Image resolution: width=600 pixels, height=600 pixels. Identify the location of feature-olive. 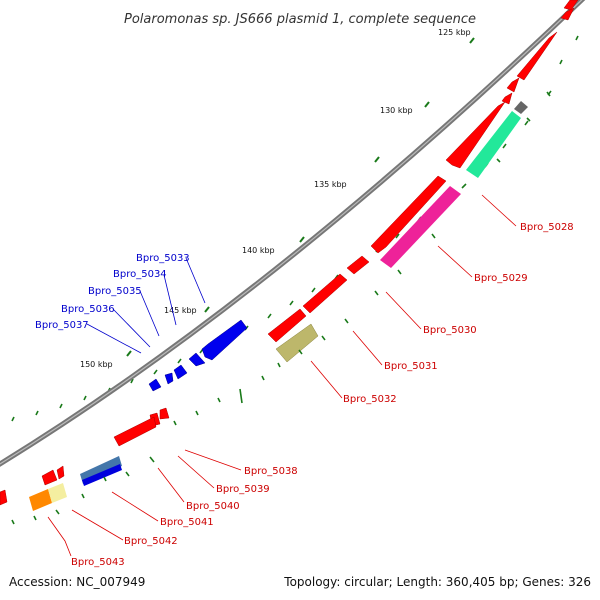
(297, 343).